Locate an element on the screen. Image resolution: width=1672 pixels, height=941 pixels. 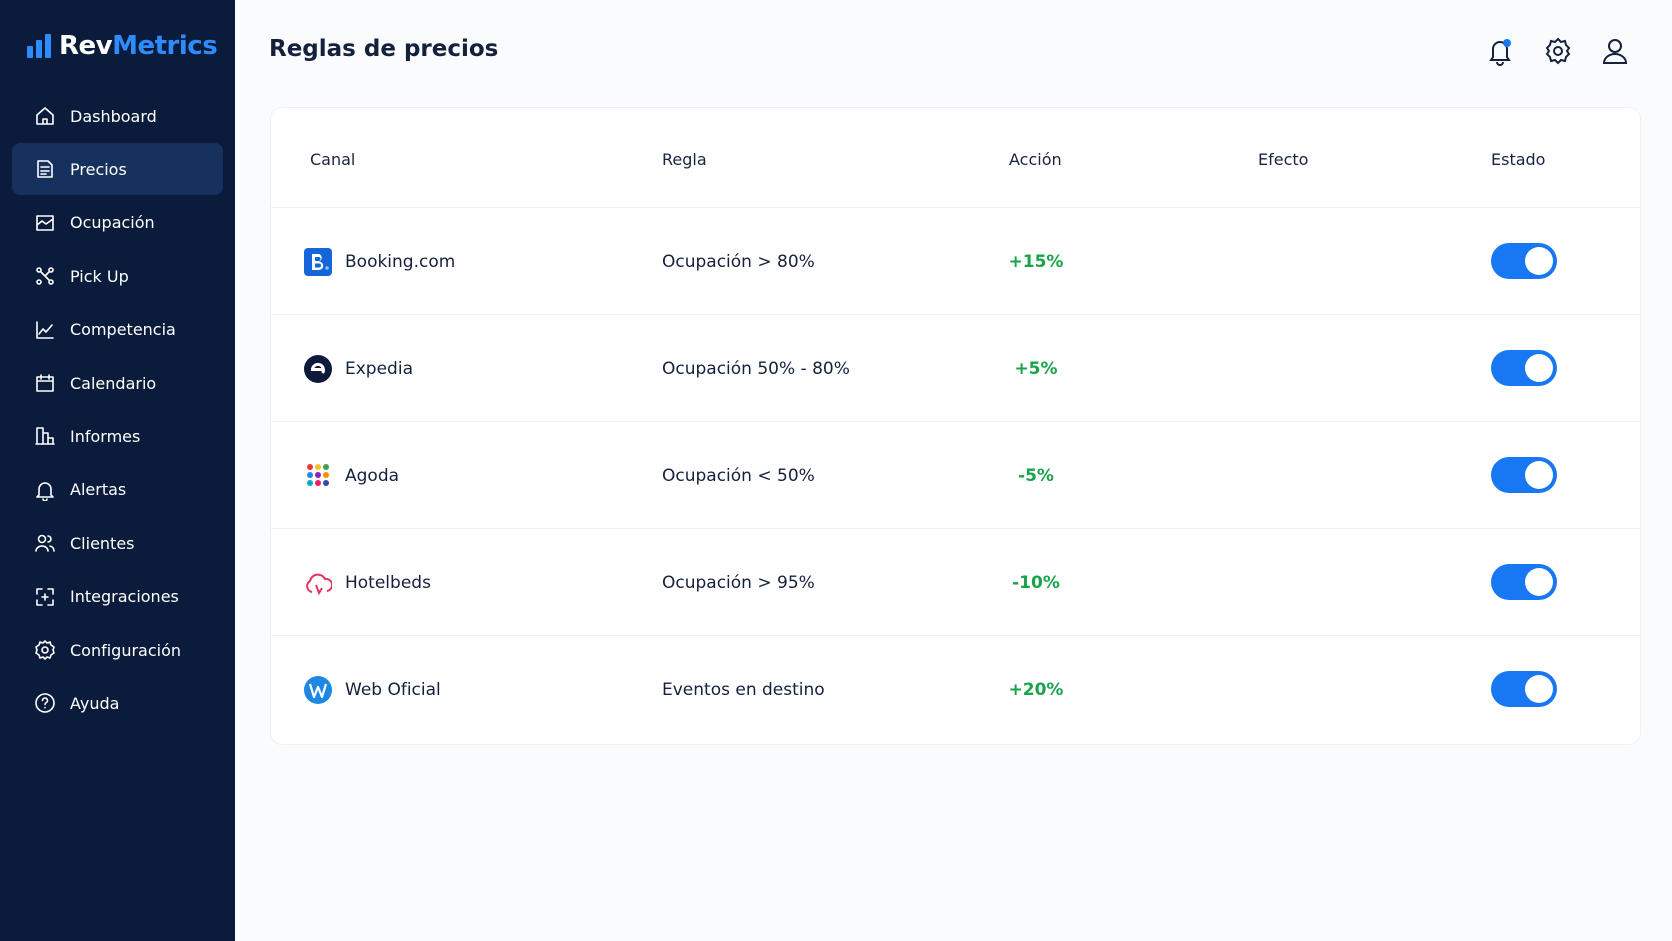
page-title: Reglas de precios is located at coordinates (384, 49).